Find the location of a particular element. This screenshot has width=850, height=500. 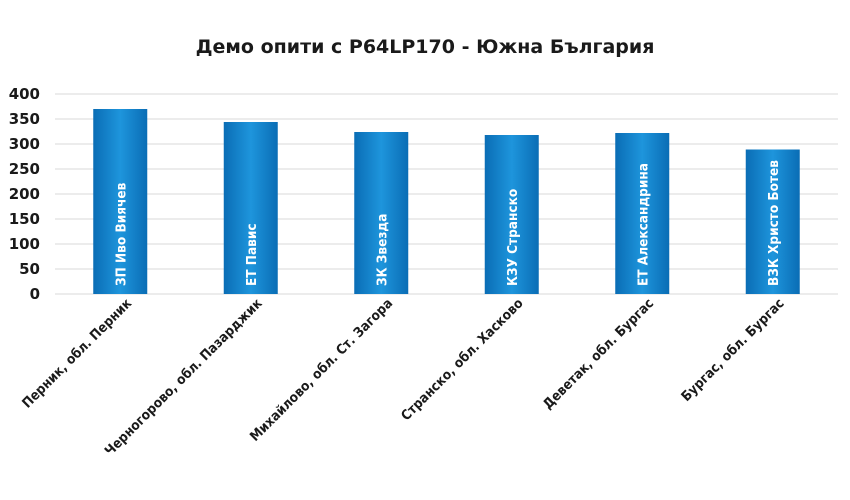

bar-label: ЗП Иво Виячев is located at coordinates (121, 234).